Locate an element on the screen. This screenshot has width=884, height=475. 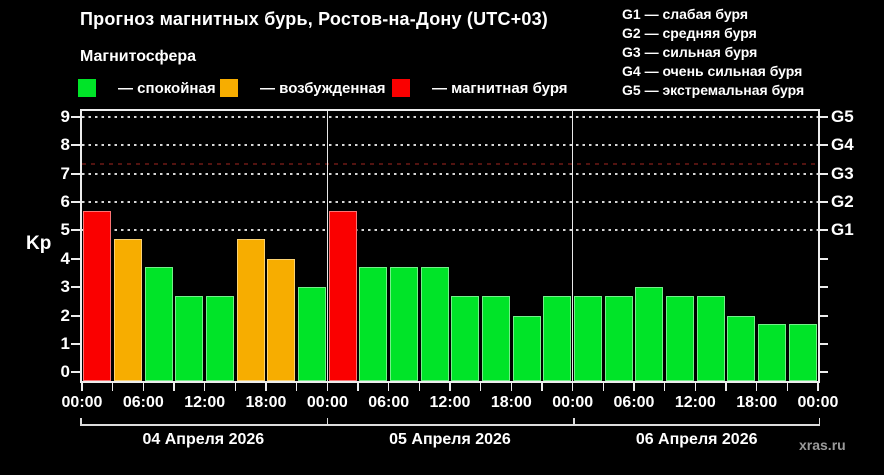
quiet-color-swatch is located at coordinates (87, 88).